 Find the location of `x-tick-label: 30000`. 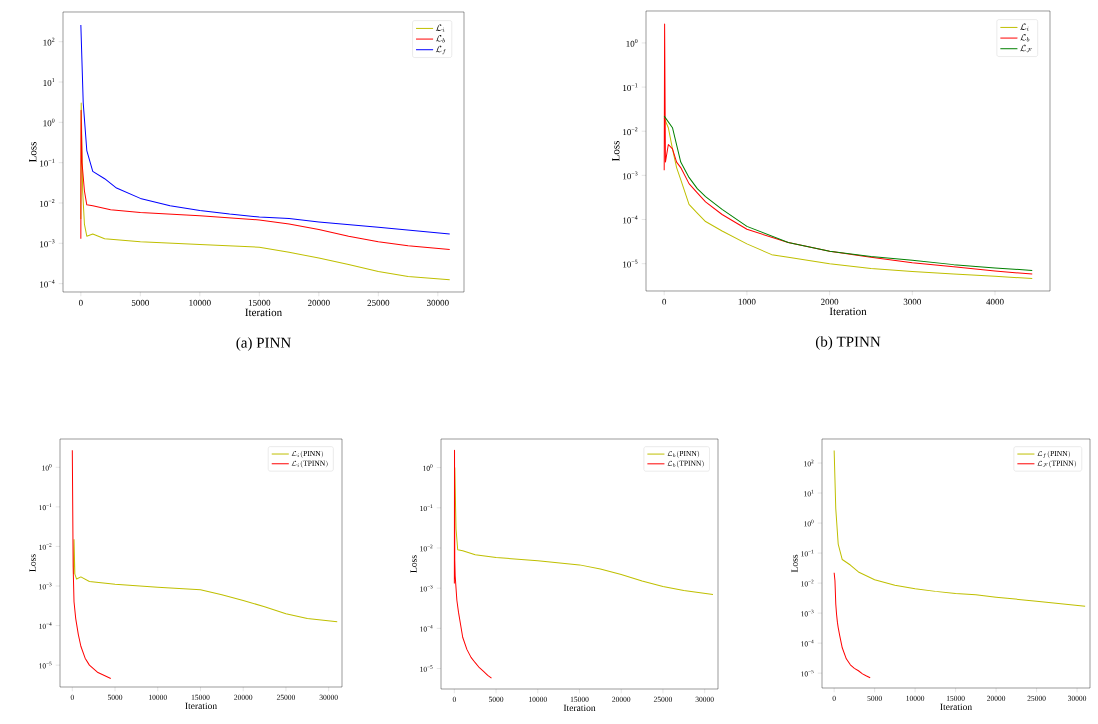

x-tick-label: 30000 is located at coordinates (438, 302).